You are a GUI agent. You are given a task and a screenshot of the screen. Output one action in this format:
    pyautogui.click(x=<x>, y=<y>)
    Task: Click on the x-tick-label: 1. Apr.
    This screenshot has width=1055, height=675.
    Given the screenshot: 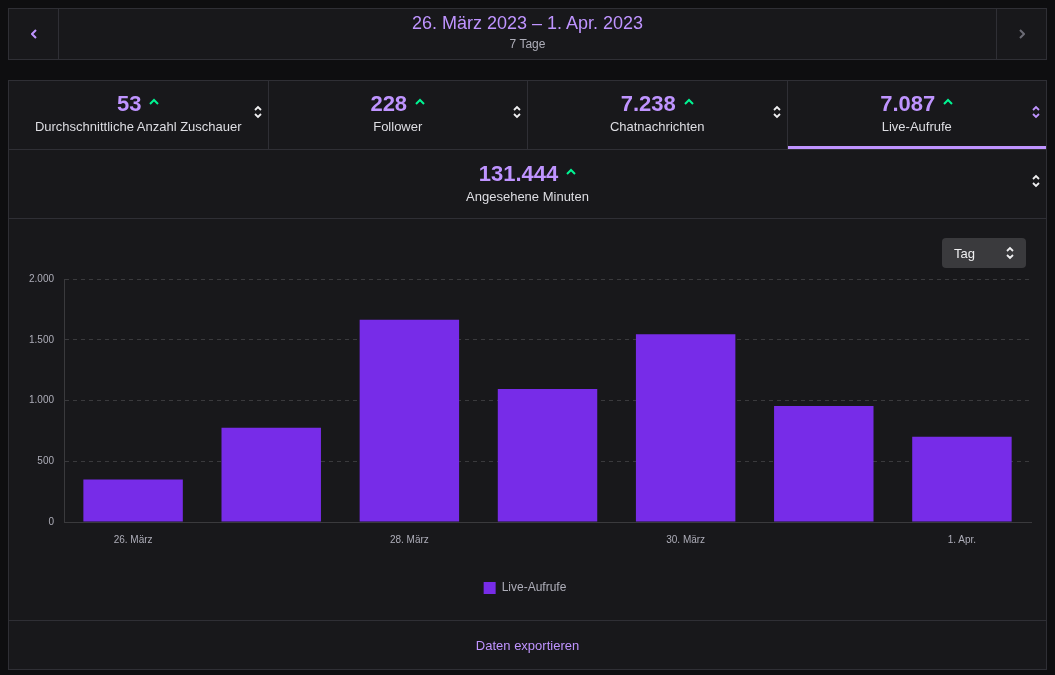 What is the action you would take?
    pyautogui.click(x=962, y=539)
    